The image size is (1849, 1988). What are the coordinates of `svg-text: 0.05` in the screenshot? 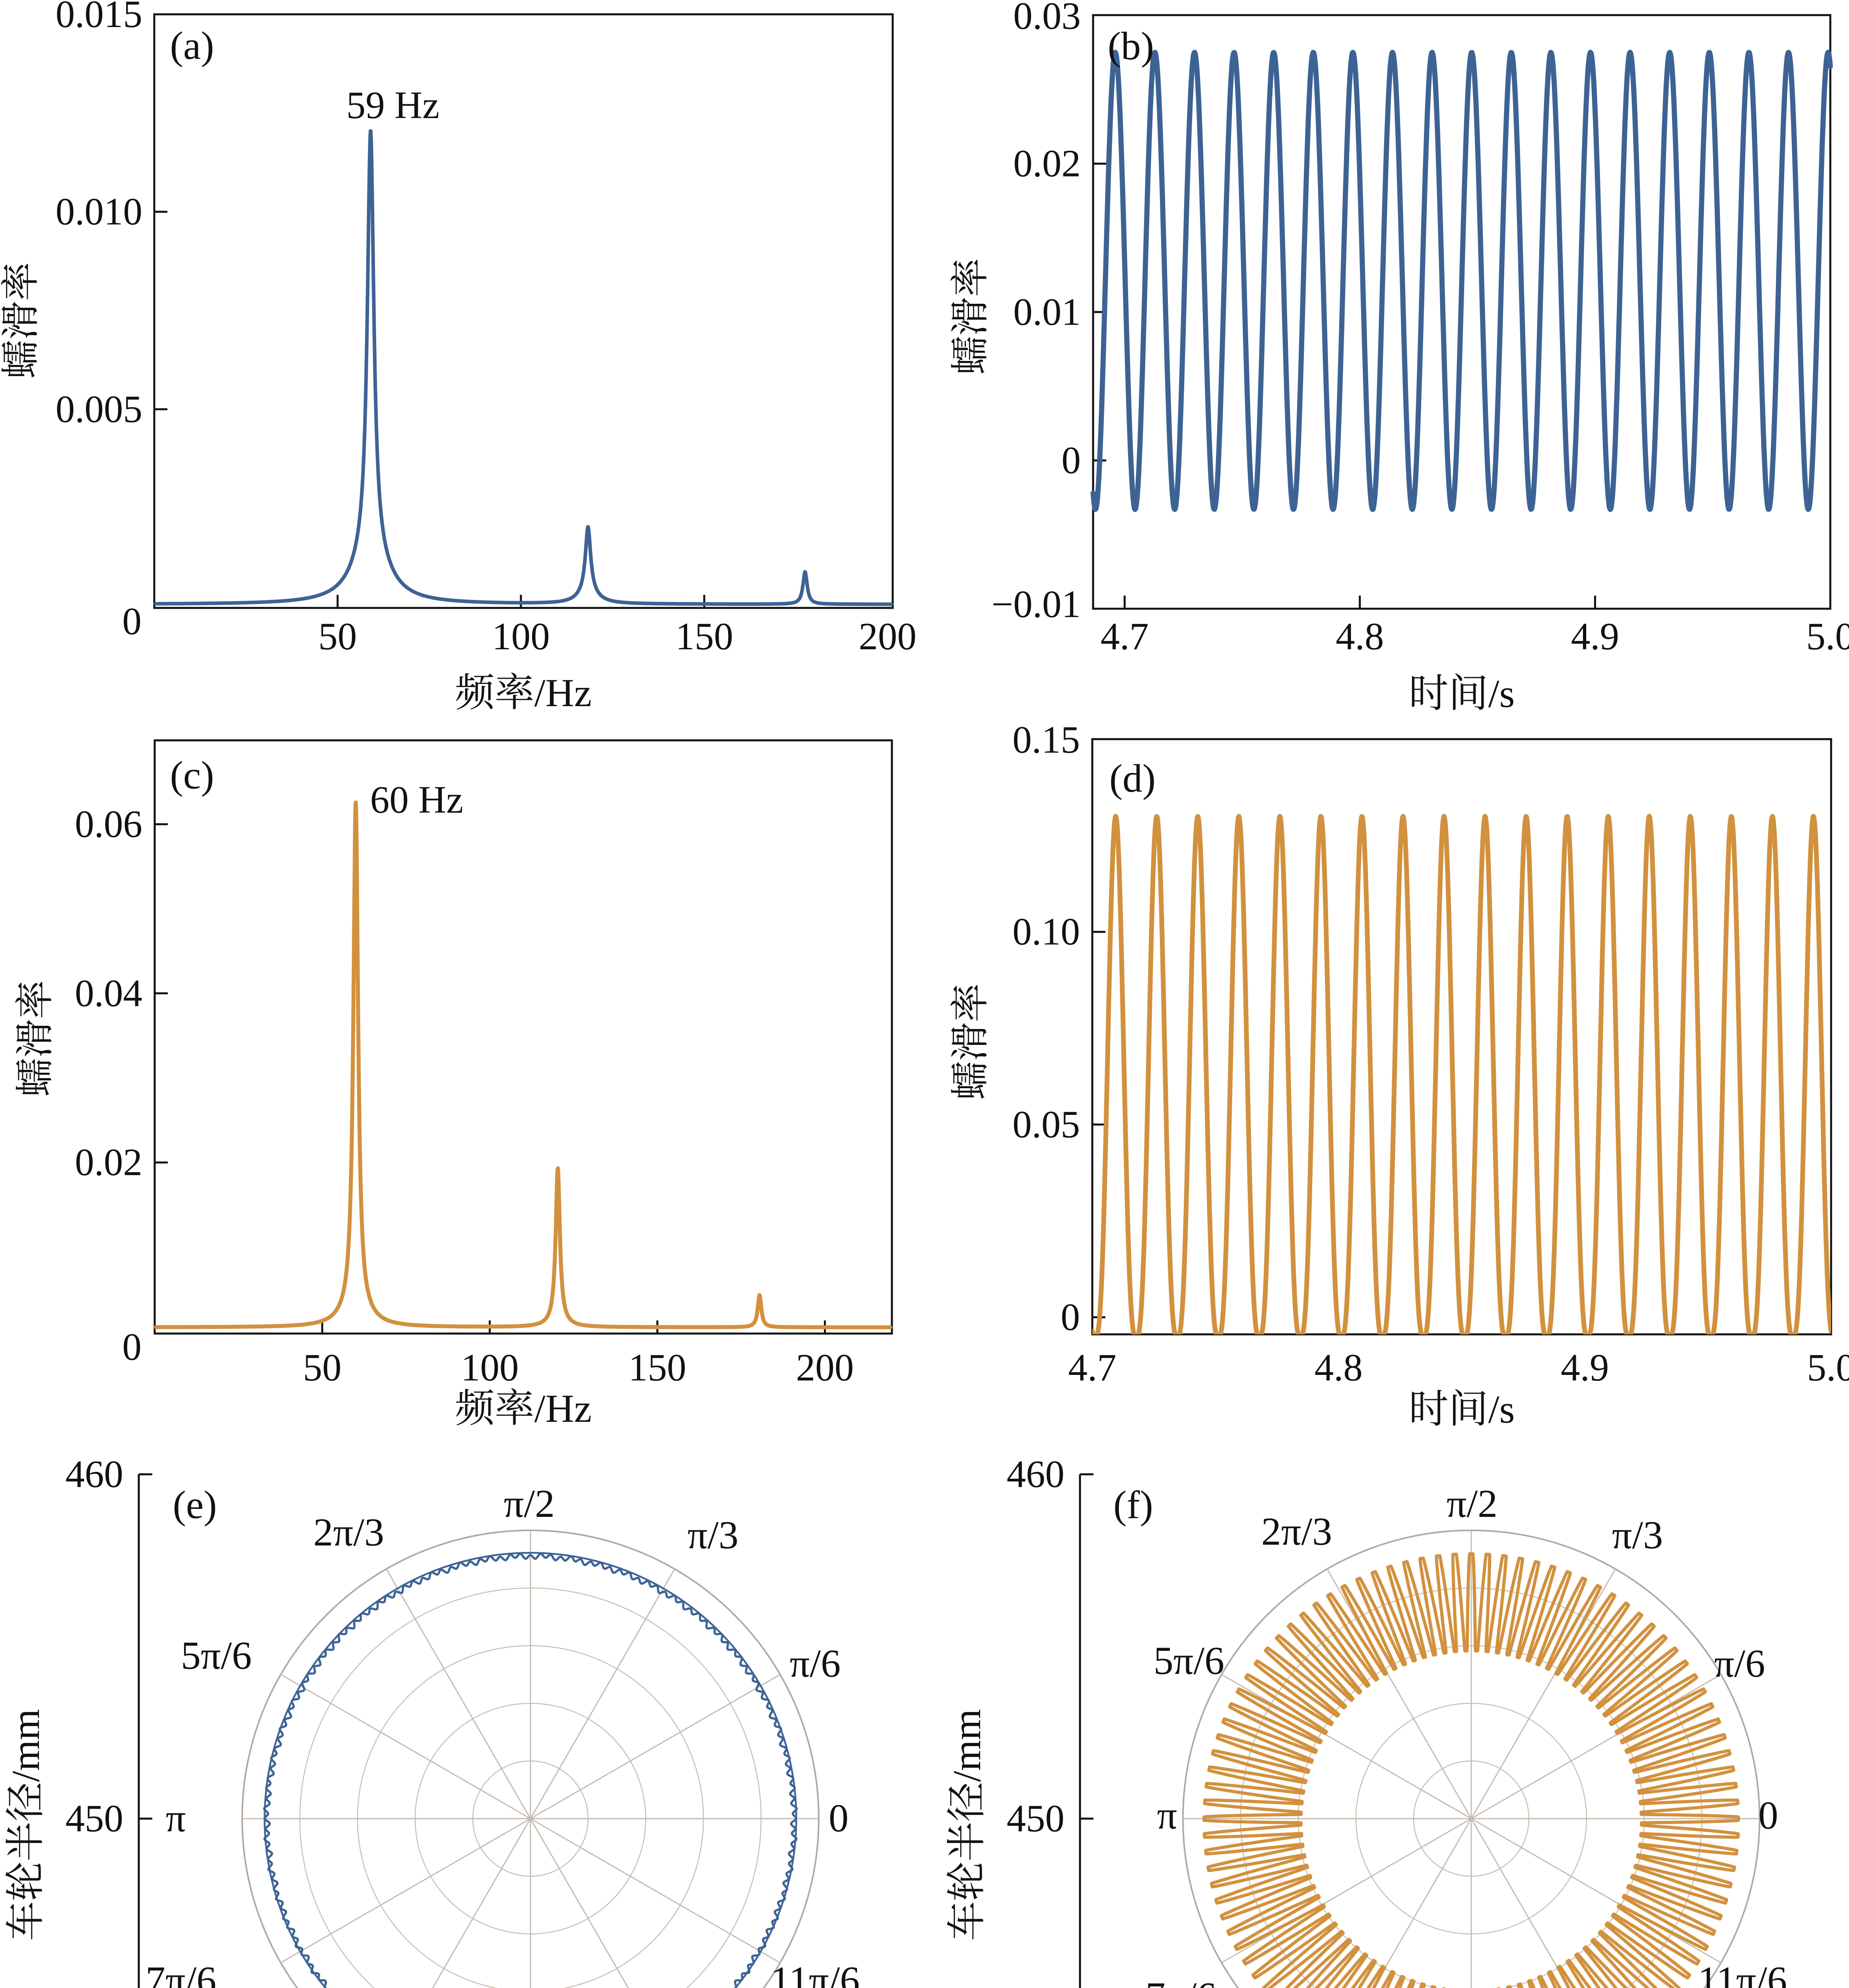 It's located at (1046, 1124).